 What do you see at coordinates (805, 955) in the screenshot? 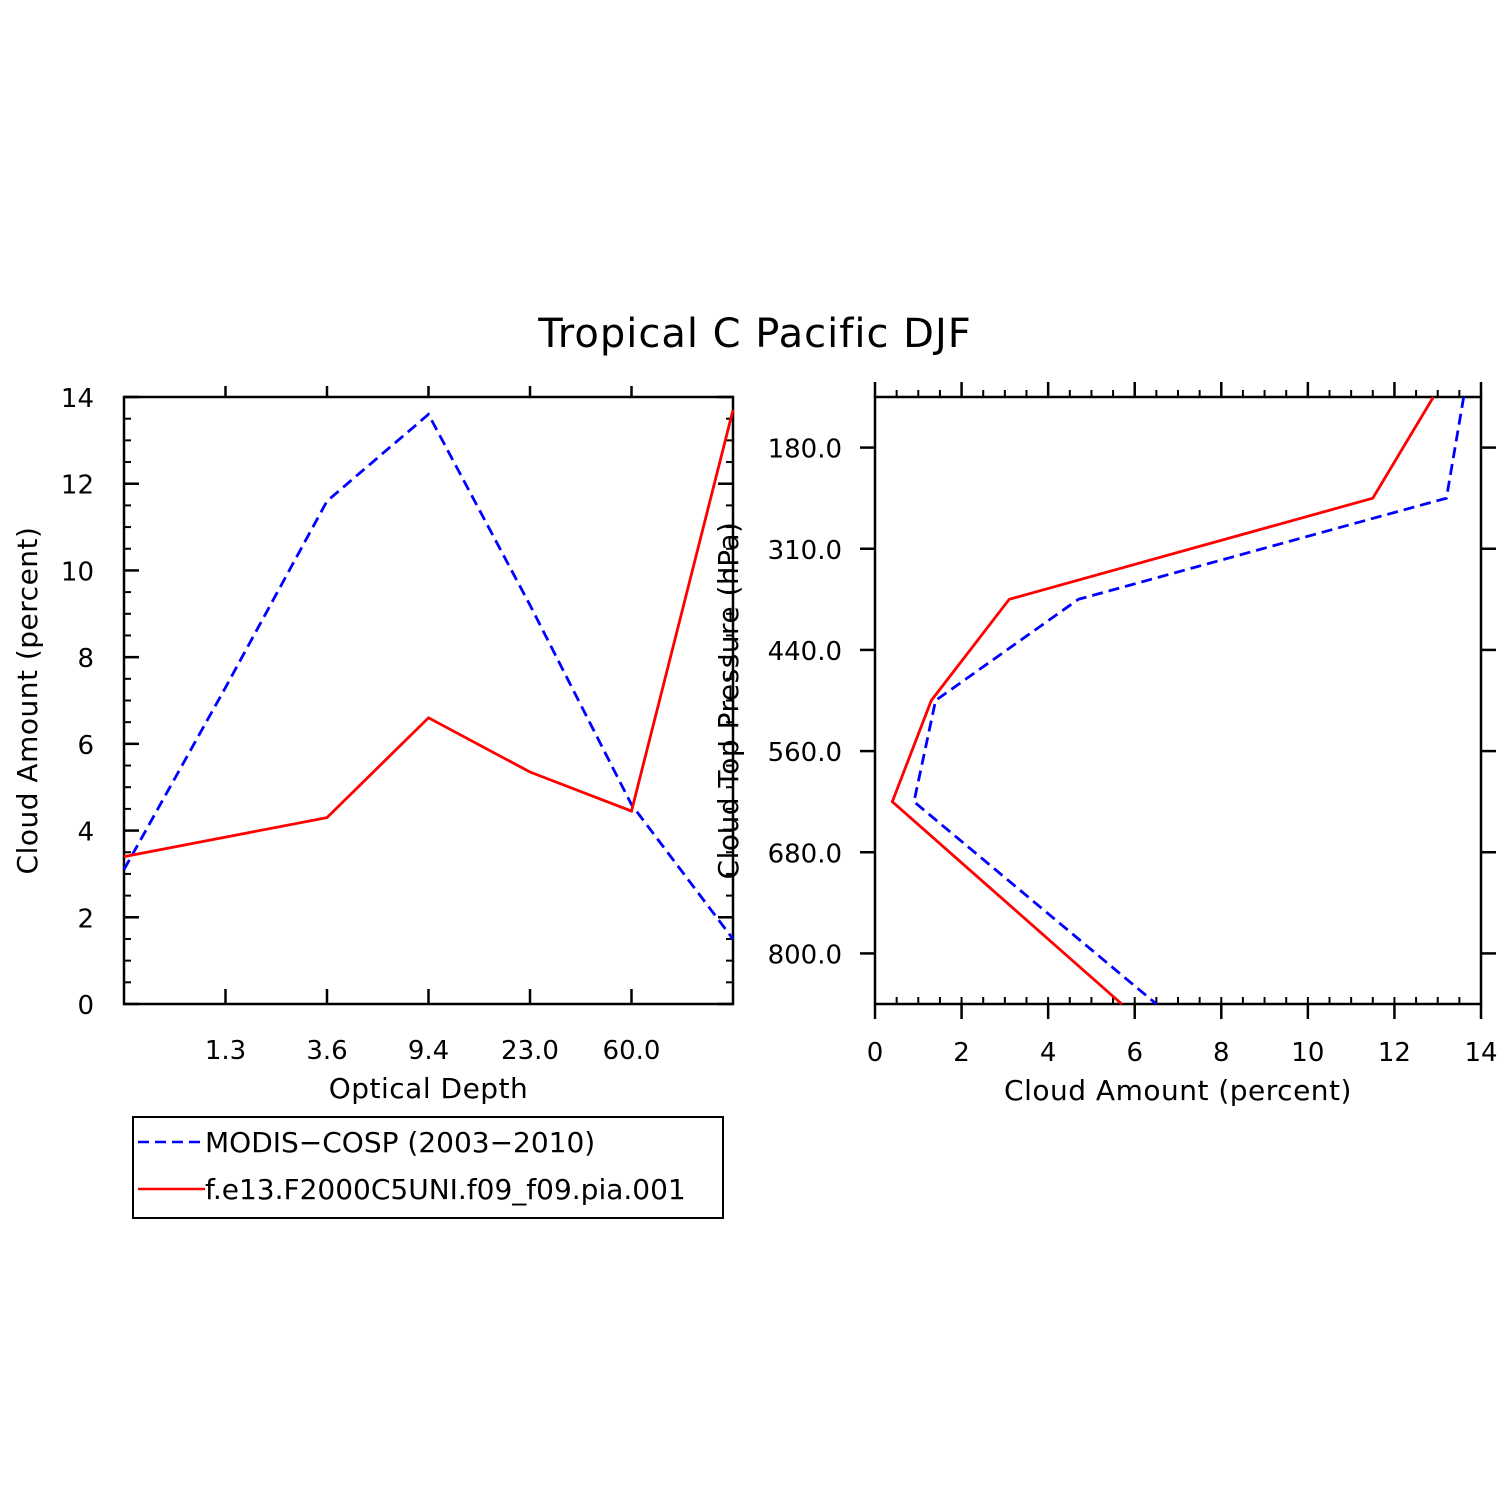
I see `y-tick-label: 800.0` at bounding box center [805, 955].